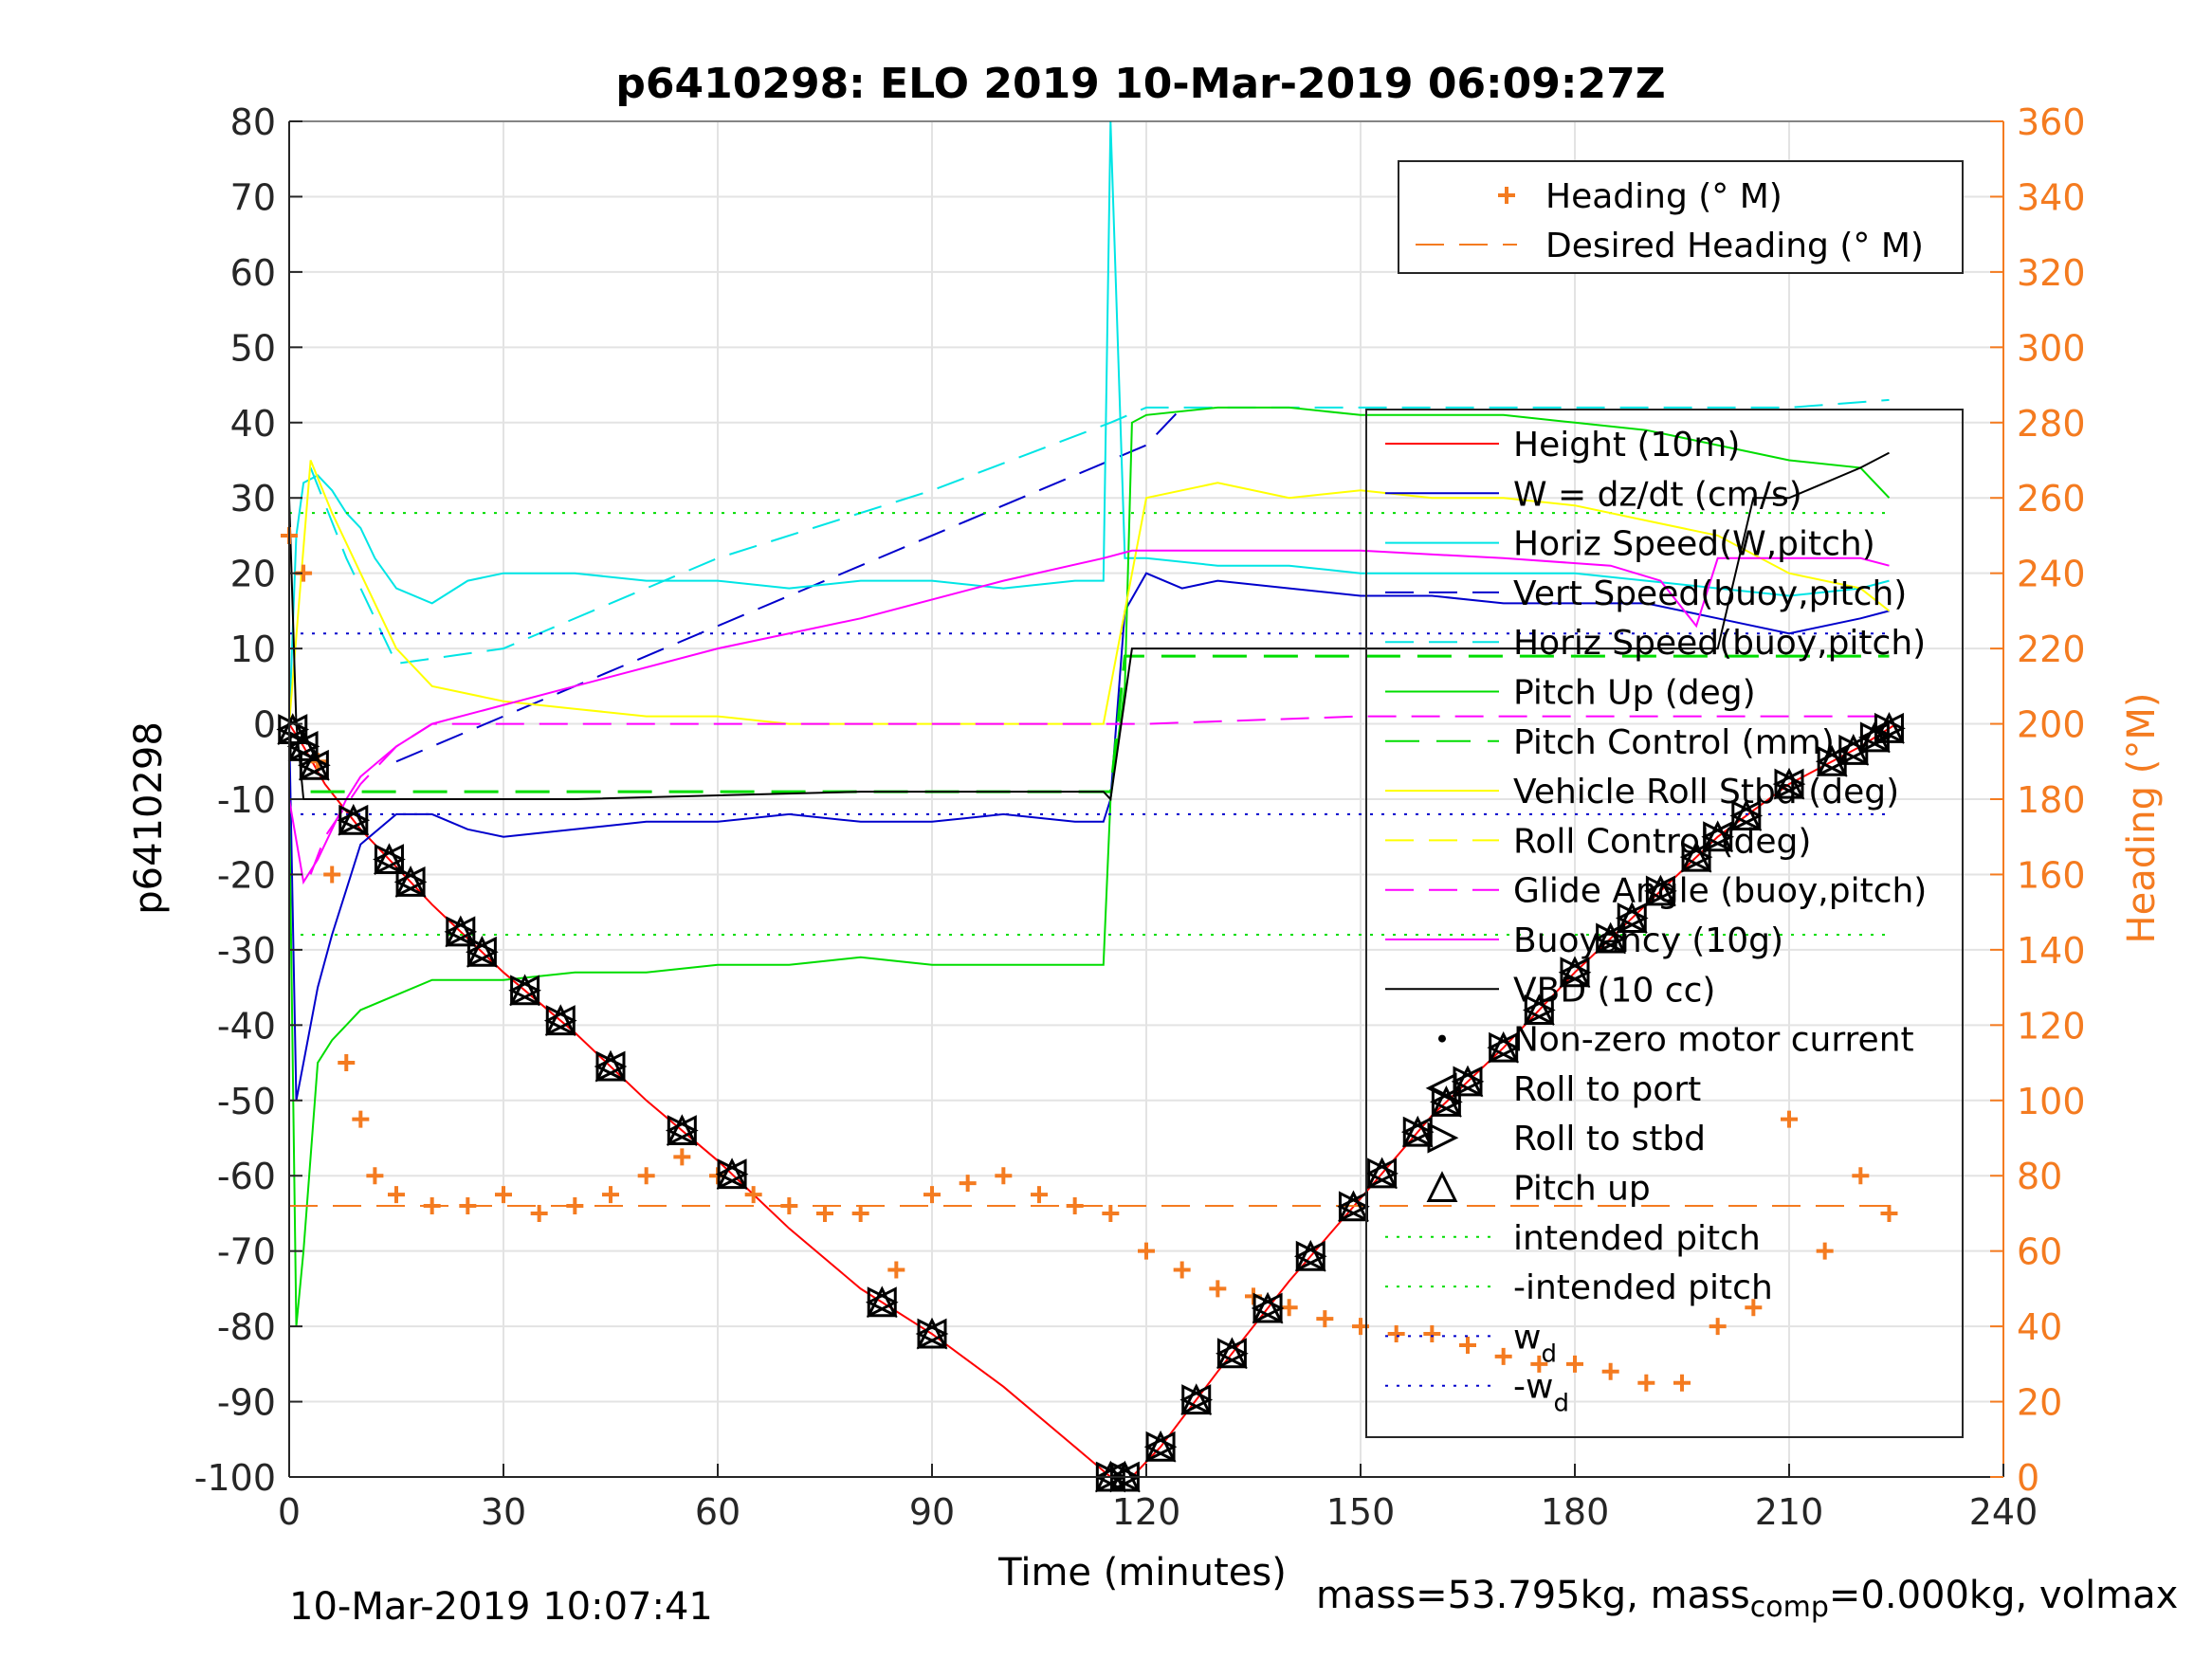  Describe the element at coordinates (1441, 1088) in the screenshot. I see `legend-swatch-marker` at that location.